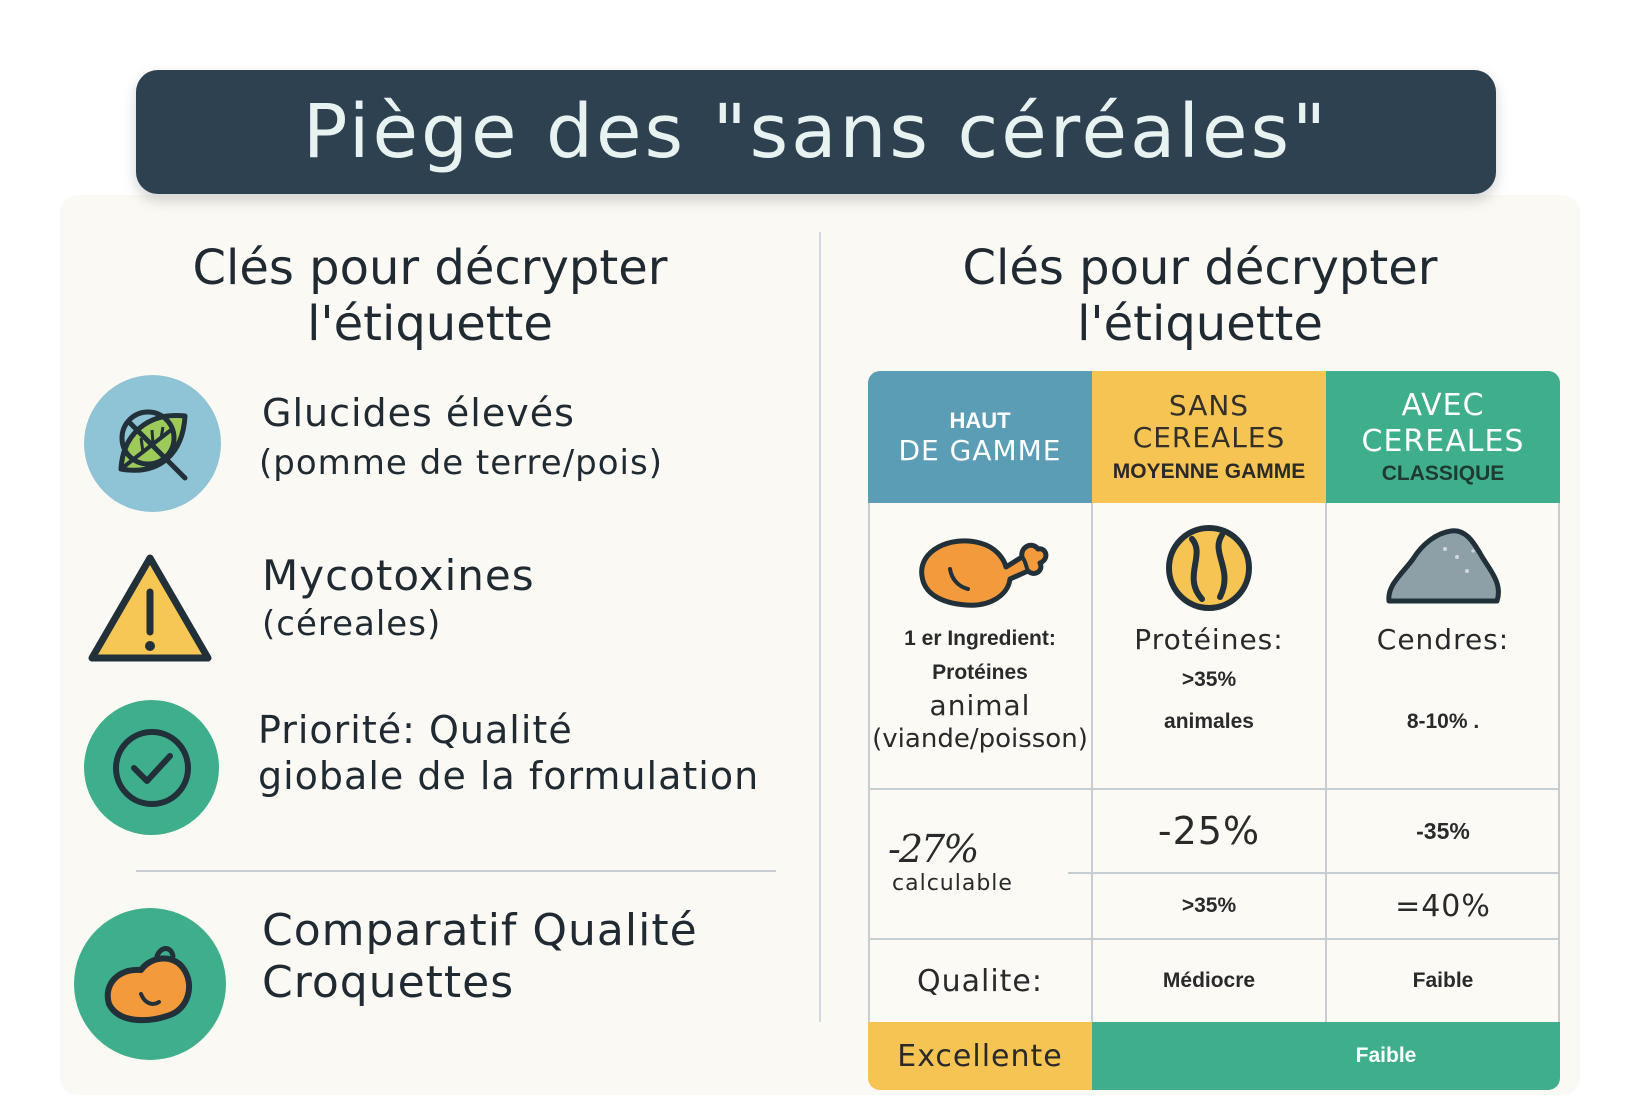 This screenshot has height=1110, width=1636. I want to click on row2-col3-bottom-value: =40%, so click(1443, 906).